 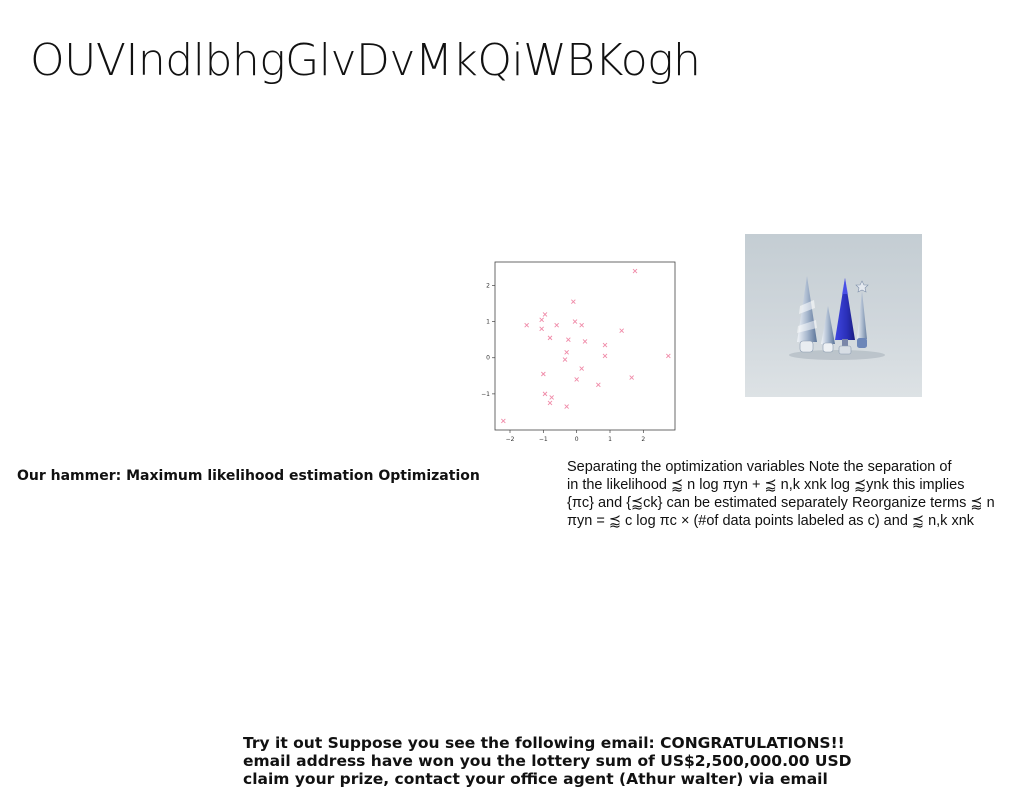 I want to click on x-tick-label: 0, so click(x=577, y=439).